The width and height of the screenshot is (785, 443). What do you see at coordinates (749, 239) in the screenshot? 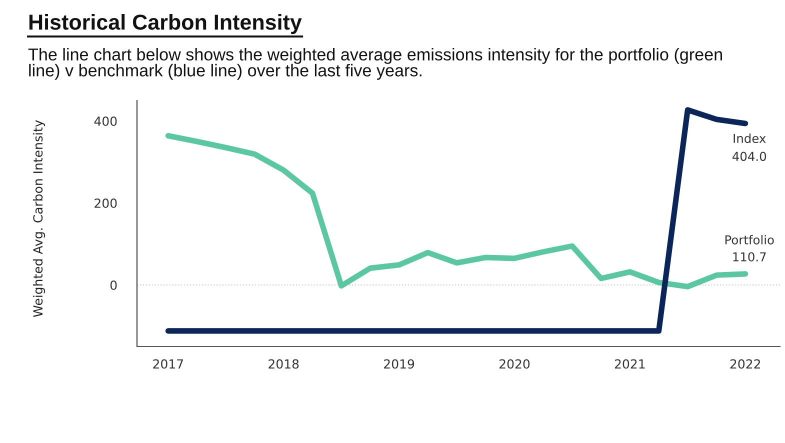
I see `text: Portfolio` at bounding box center [749, 239].